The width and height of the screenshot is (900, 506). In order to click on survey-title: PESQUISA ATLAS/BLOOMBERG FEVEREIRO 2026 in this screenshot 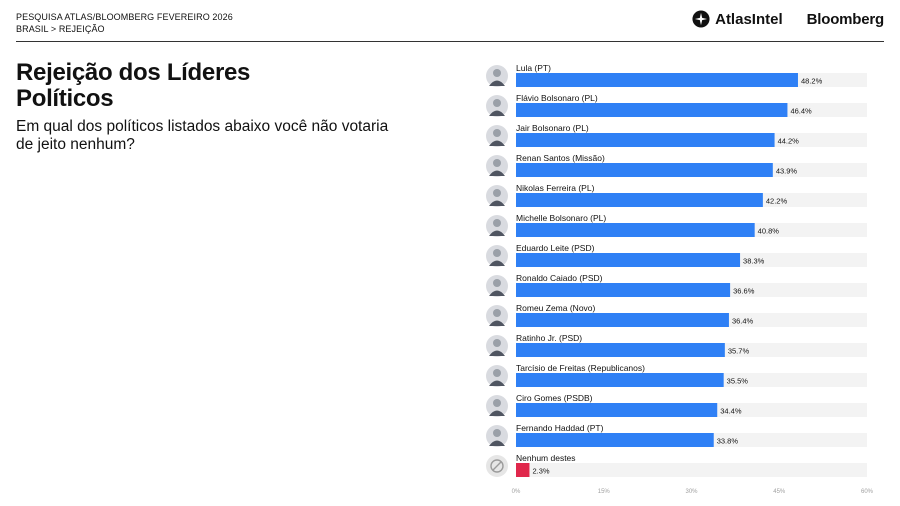, I will do `click(124, 17)`.